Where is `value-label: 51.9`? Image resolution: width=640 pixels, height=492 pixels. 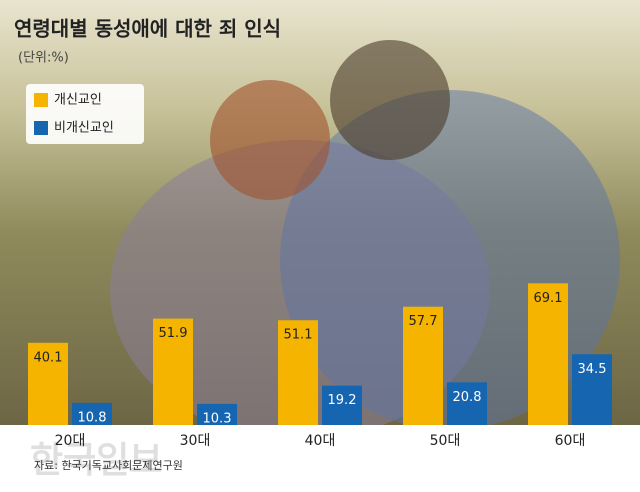 value-label: 51.9 is located at coordinates (173, 333).